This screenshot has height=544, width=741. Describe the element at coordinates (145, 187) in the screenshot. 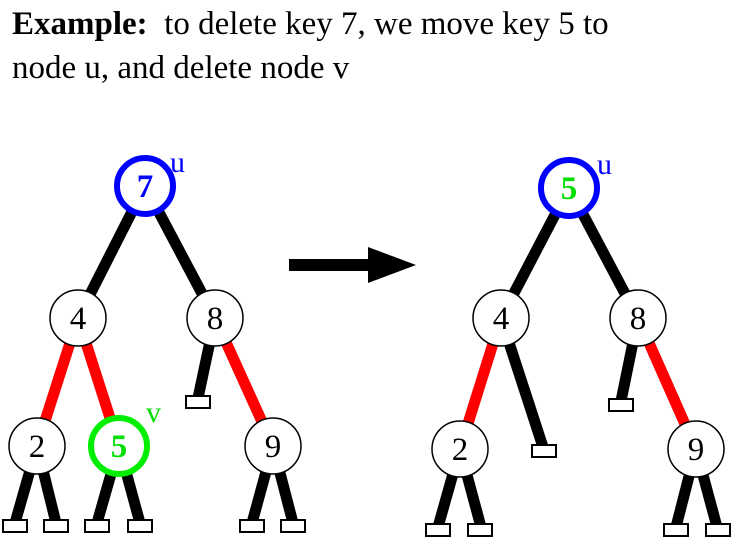

I see `node-key: 7` at that location.